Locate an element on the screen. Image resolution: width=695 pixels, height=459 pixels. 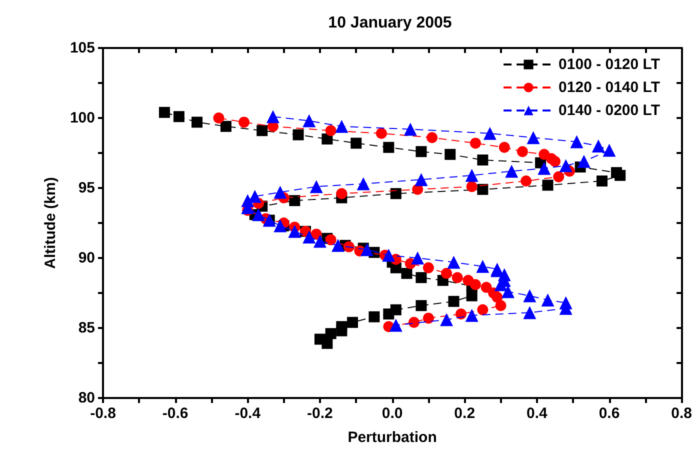
x-tick-label: 0.4 is located at coordinates (537, 413).